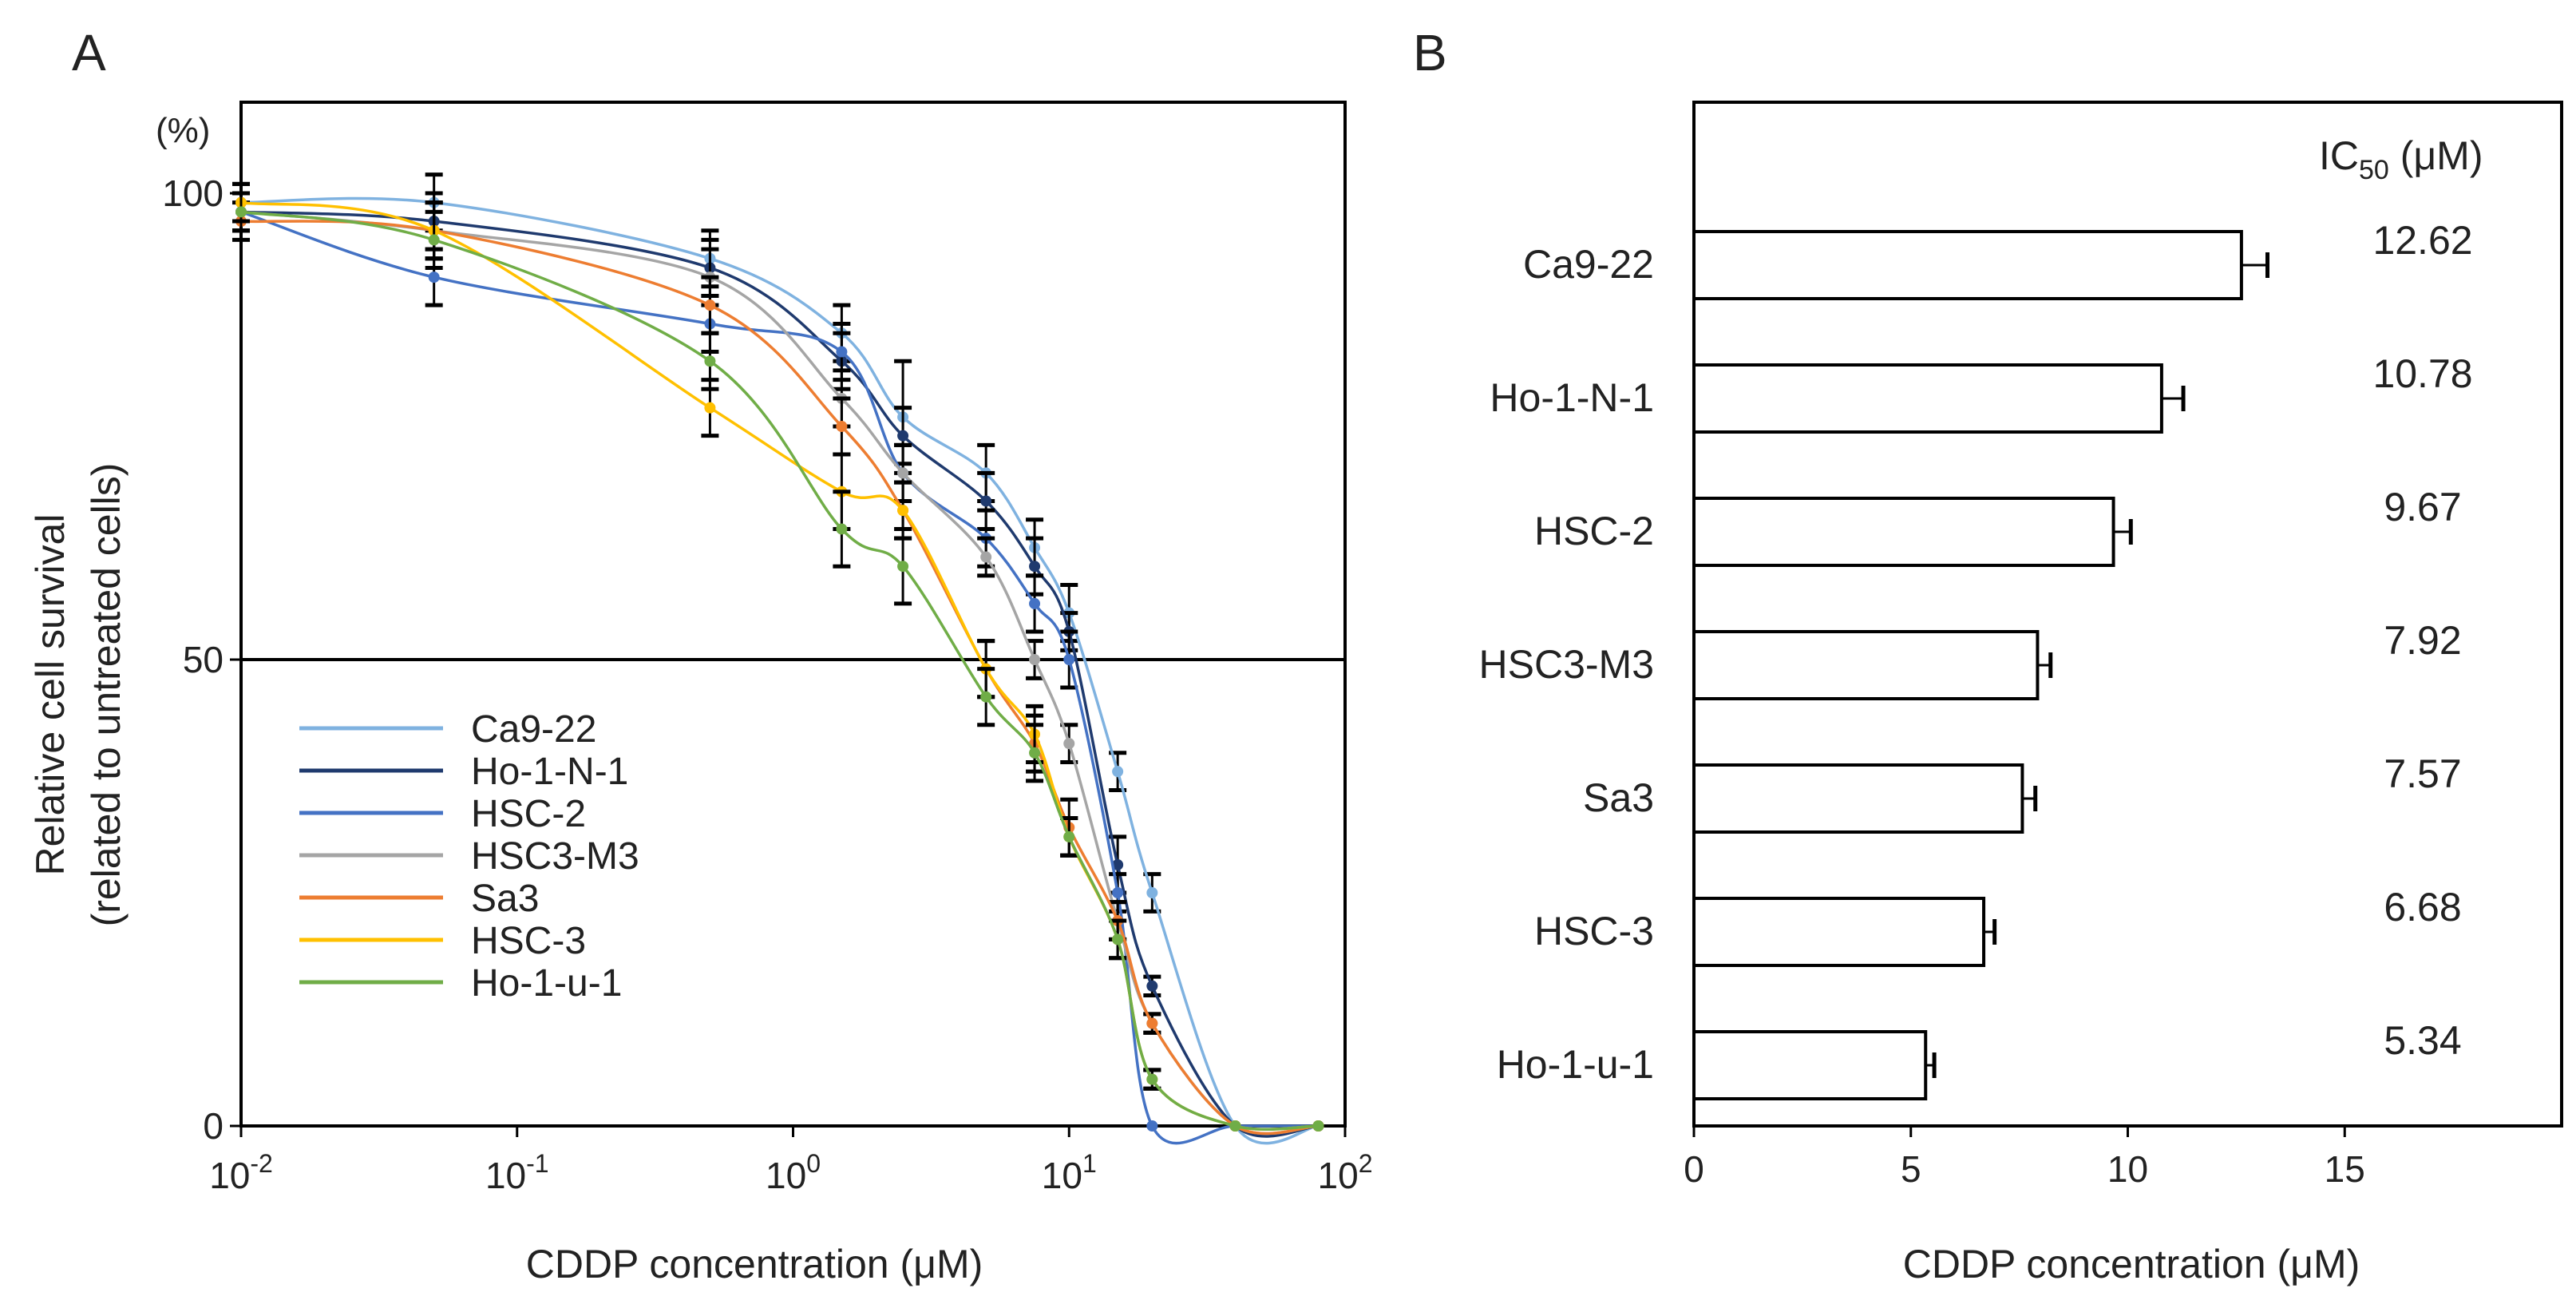 Image resolution: width=2576 pixels, height=1308 pixels. What do you see at coordinates (2339, 155) in the screenshot?
I see `ic50-label: IC` at bounding box center [2339, 155].